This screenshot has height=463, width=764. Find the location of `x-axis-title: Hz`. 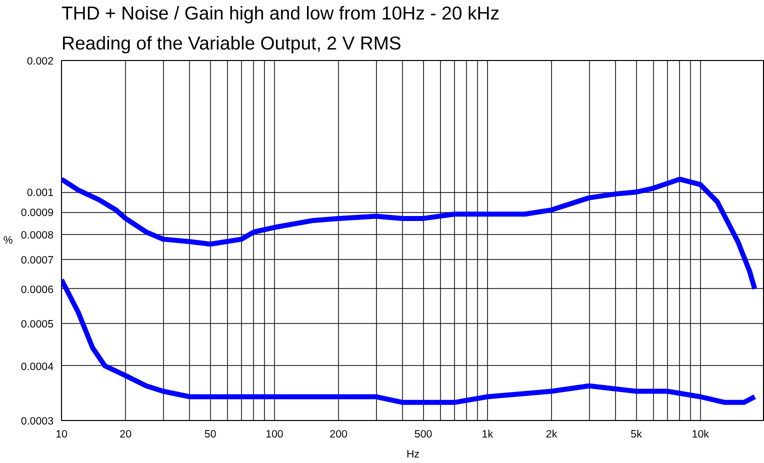

x-axis-title: Hz is located at coordinates (413, 454).